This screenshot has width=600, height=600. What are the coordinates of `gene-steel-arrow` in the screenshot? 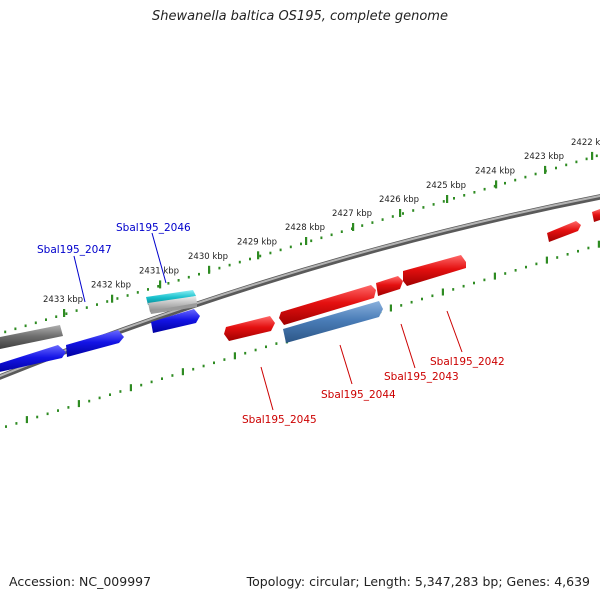 It's located at (333, 322).